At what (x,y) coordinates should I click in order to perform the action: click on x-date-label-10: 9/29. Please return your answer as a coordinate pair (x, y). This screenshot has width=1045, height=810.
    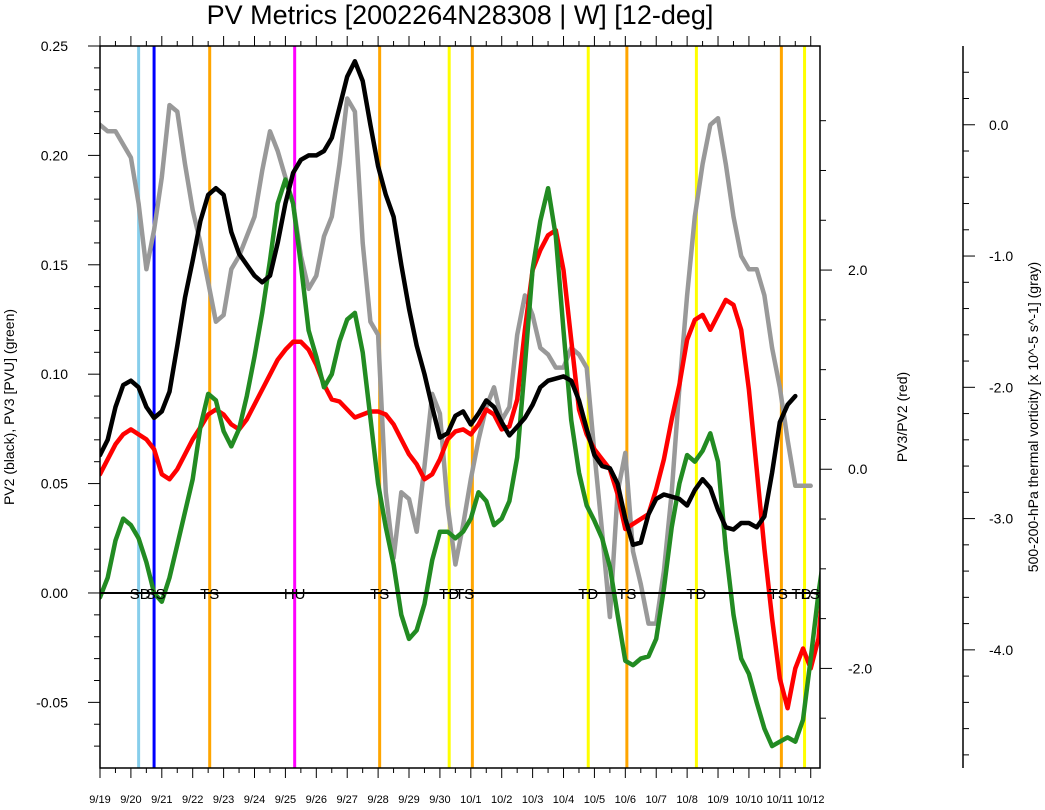
    Looking at the image, I should click on (408, 799).